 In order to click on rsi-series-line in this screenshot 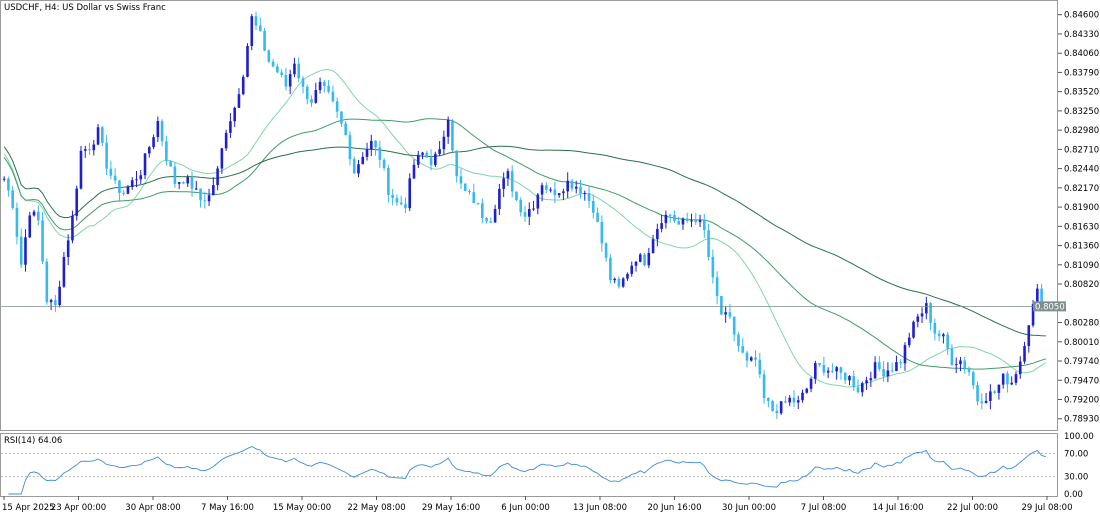, I will do `click(527, 470)`.